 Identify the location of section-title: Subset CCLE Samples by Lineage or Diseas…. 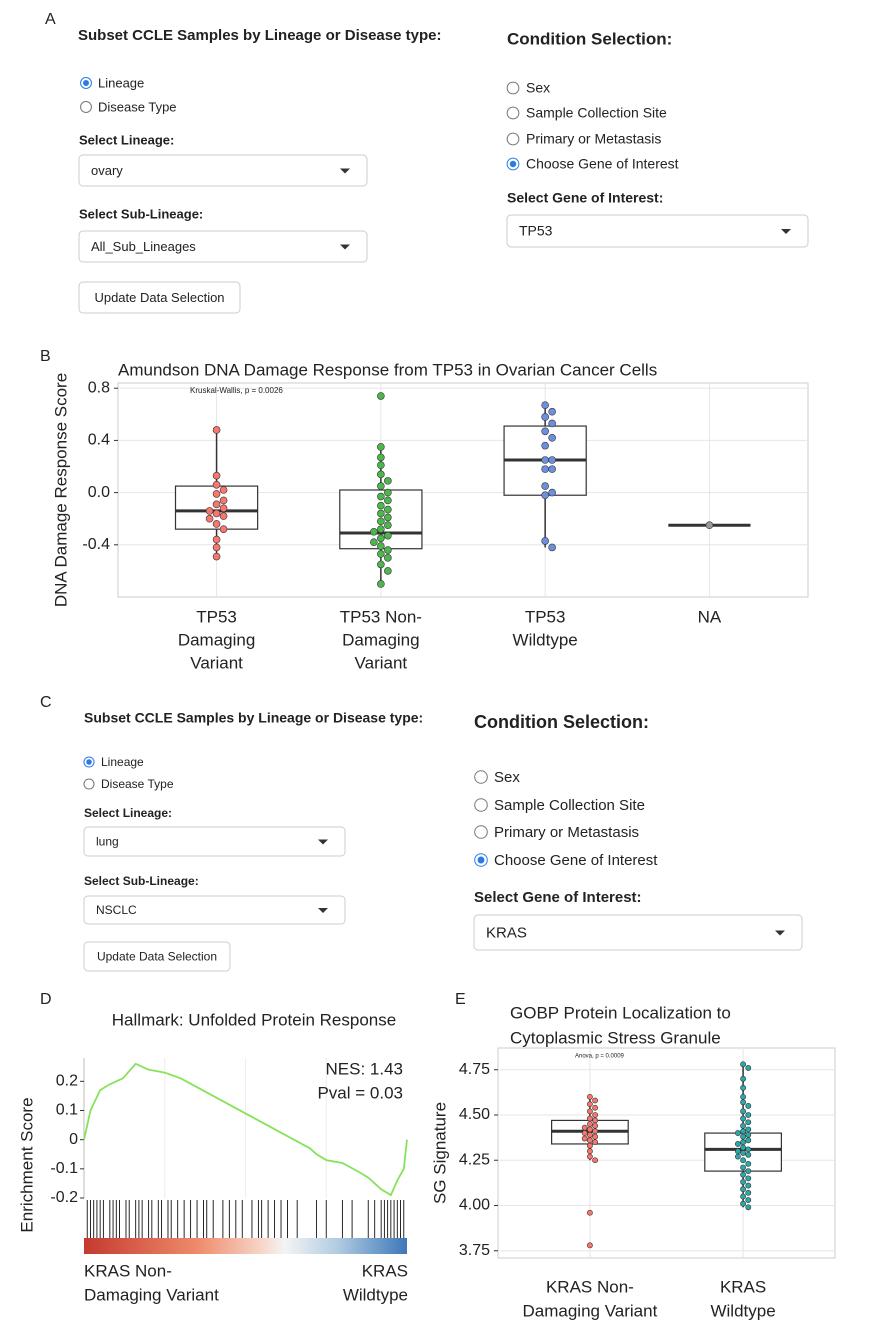
(253, 718).